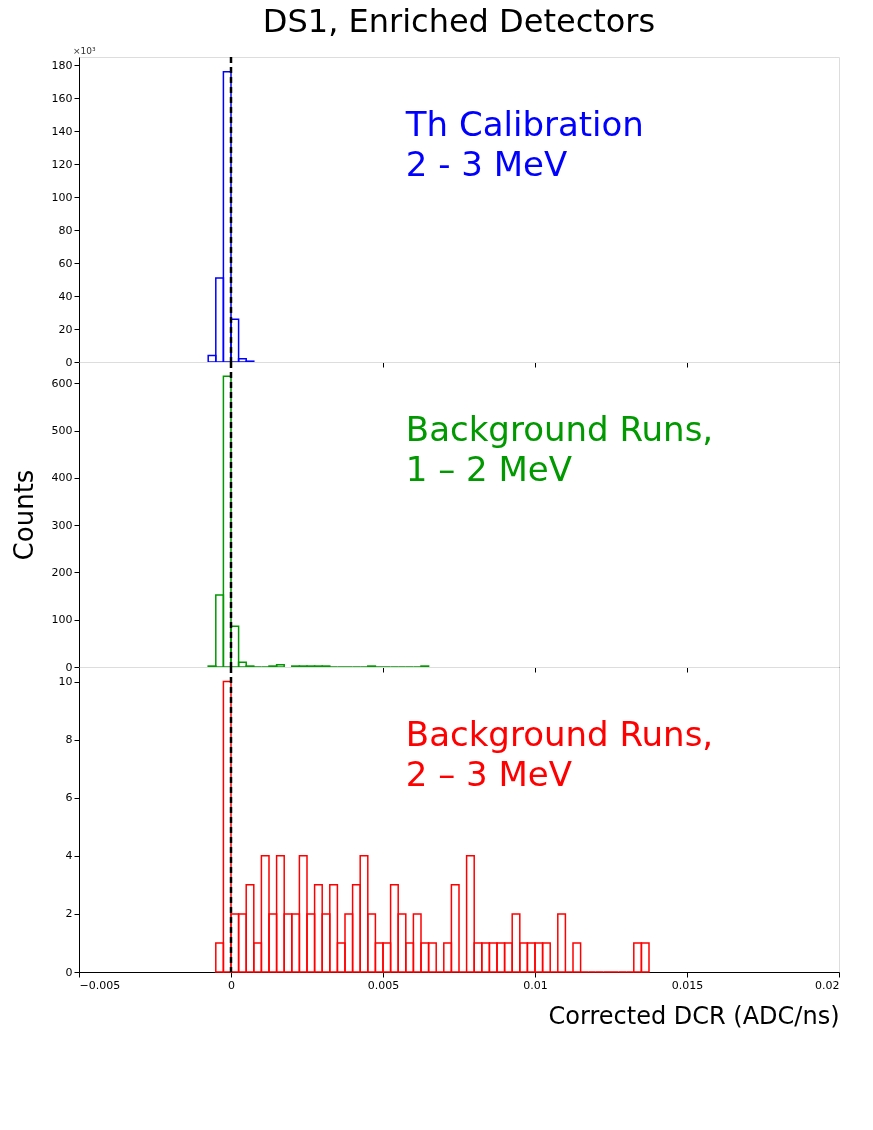 The image size is (873, 1130). Describe the element at coordinates (65, 329) in the screenshot. I see `y-tick-label: 20` at that location.